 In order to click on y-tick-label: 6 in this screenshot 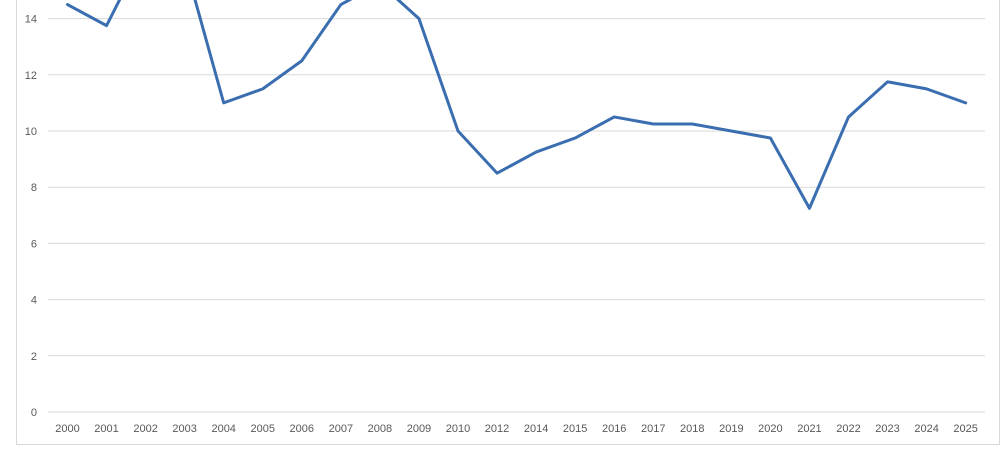, I will do `click(34, 244)`.